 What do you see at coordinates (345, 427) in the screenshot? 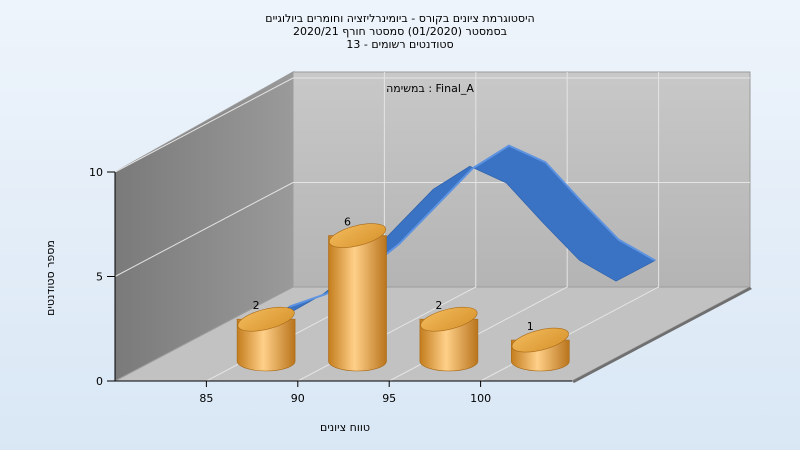
I see `x-axis-title: טווח ציונים` at bounding box center [345, 427].